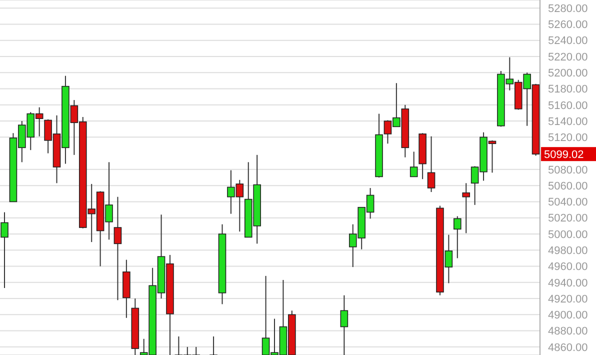 Image resolution: width=596 pixels, height=355 pixels. I want to click on y-tick-label: 5260.00, so click(568, 25).